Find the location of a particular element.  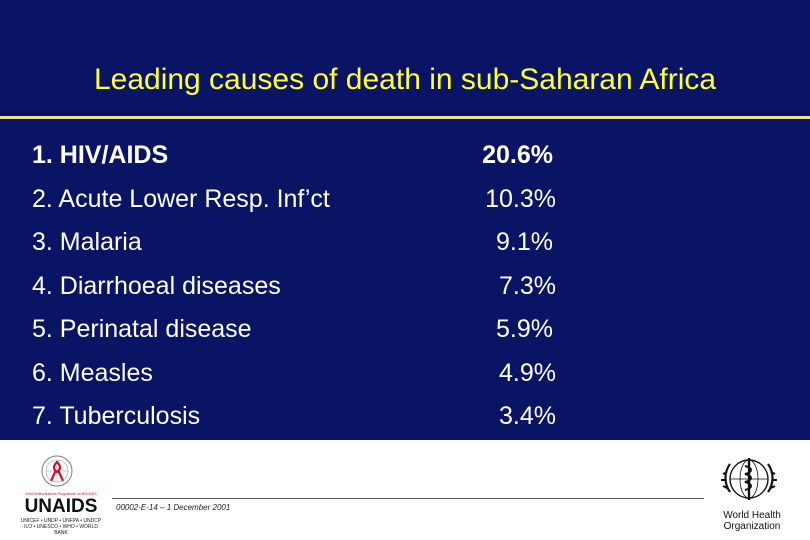

cause-label: 3. Malaria is located at coordinates (87, 242).